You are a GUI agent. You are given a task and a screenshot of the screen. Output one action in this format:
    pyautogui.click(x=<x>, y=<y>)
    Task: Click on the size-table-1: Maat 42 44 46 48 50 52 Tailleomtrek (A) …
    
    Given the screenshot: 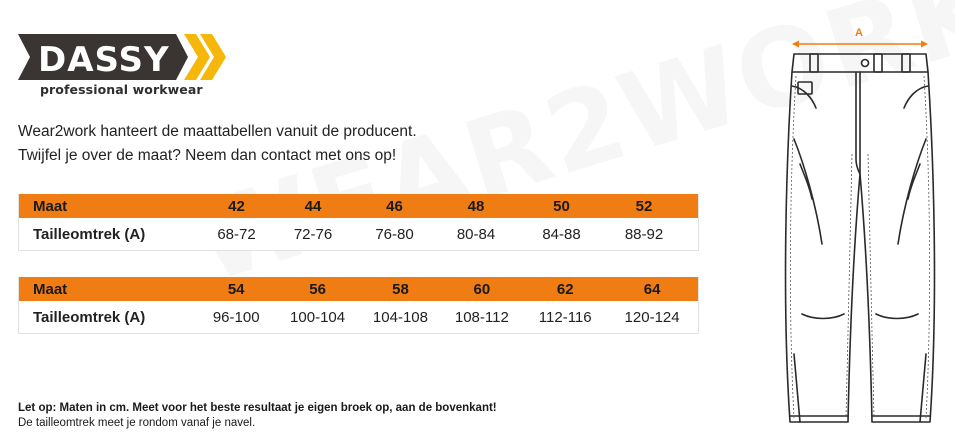 What is the action you would take?
    pyautogui.click(x=358, y=222)
    